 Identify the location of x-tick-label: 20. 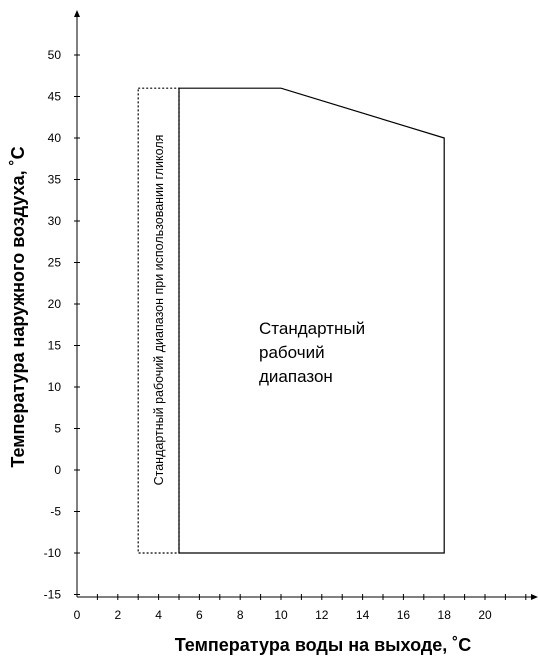
(485, 615).